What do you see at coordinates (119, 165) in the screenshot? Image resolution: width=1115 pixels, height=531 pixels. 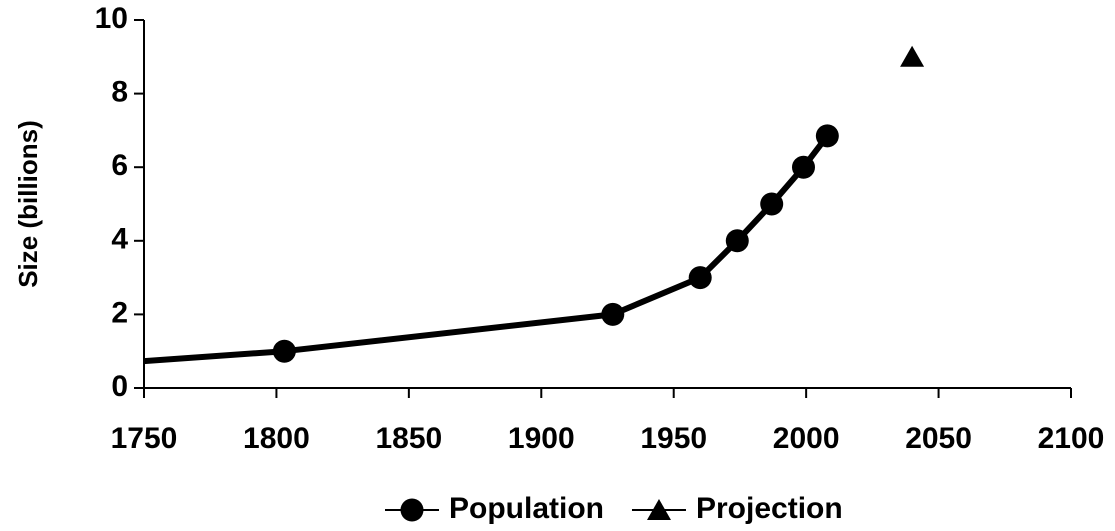 I see `y-tick-label: 6` at bounding box center [119, 165].